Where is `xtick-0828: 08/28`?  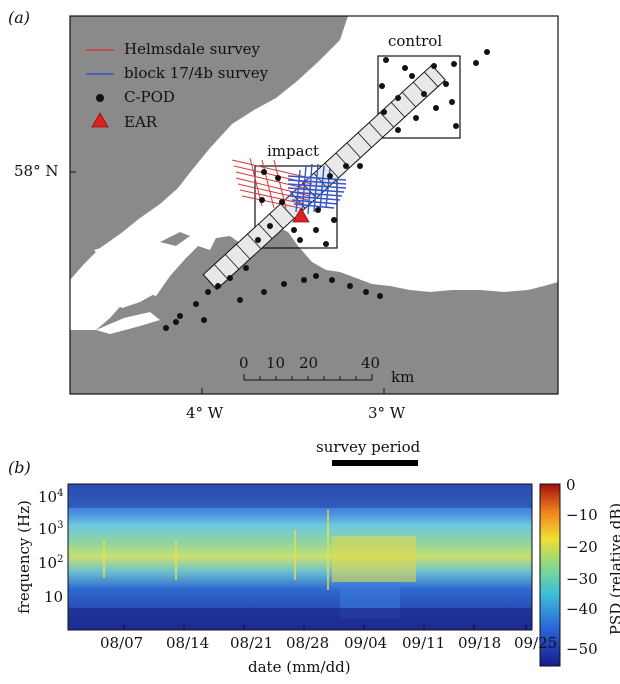
xtick-0828: 08/28 is located at coordinates (308, 643).